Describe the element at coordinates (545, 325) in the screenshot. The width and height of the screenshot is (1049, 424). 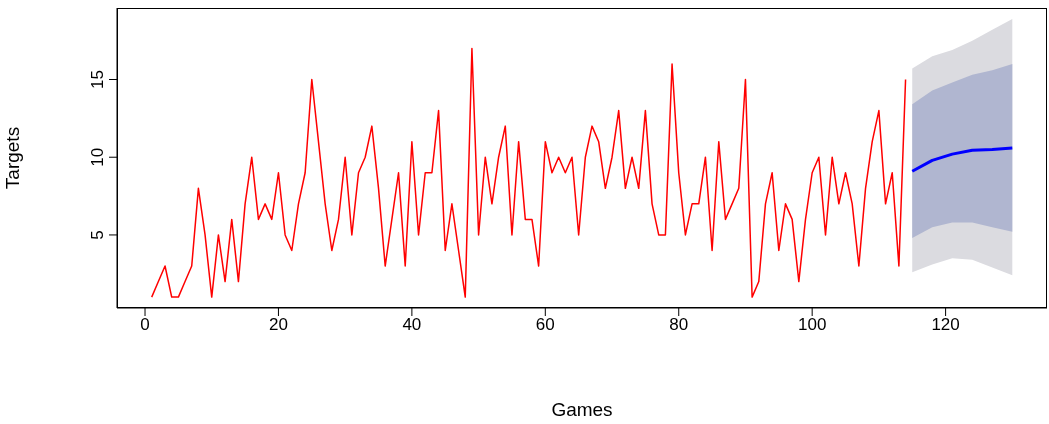
I see `x-tick-label: 60` at that location.